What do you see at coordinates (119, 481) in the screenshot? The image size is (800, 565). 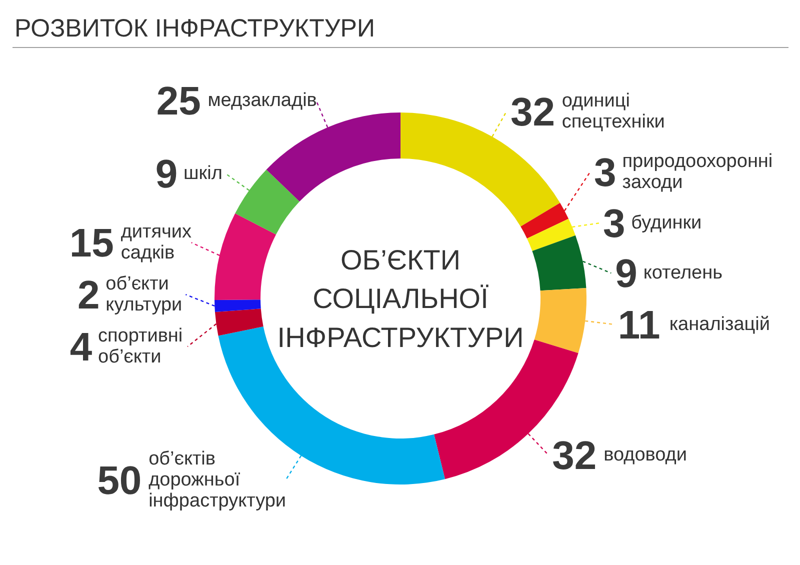 I see `data-label: 50` at bounding box center [119, 481].